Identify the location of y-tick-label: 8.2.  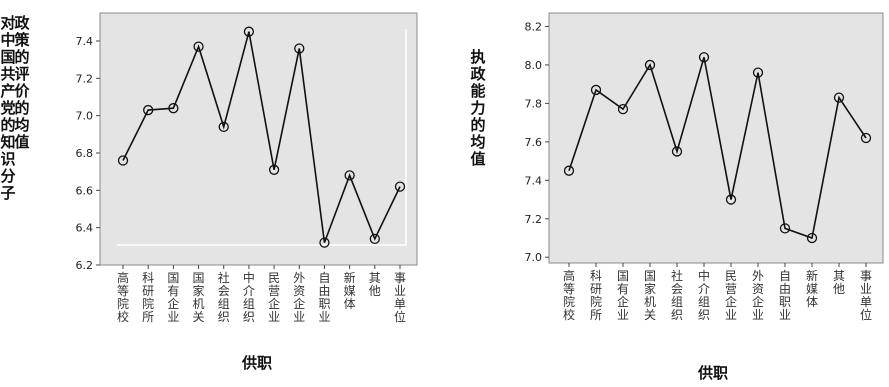
(534, 26).